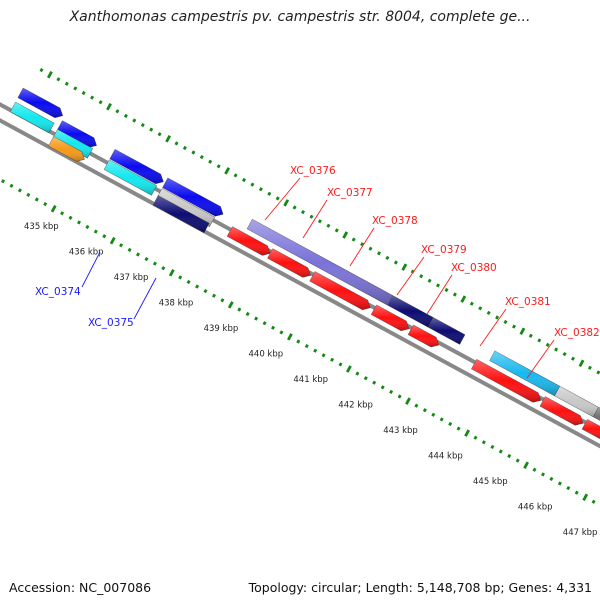 This screenshot has height=600, width=600. What do you see at coordinates (300, 193) in the screenshot?
I see `gene-label-xc-0376: XC_0376` at bounding box center [300, 193].